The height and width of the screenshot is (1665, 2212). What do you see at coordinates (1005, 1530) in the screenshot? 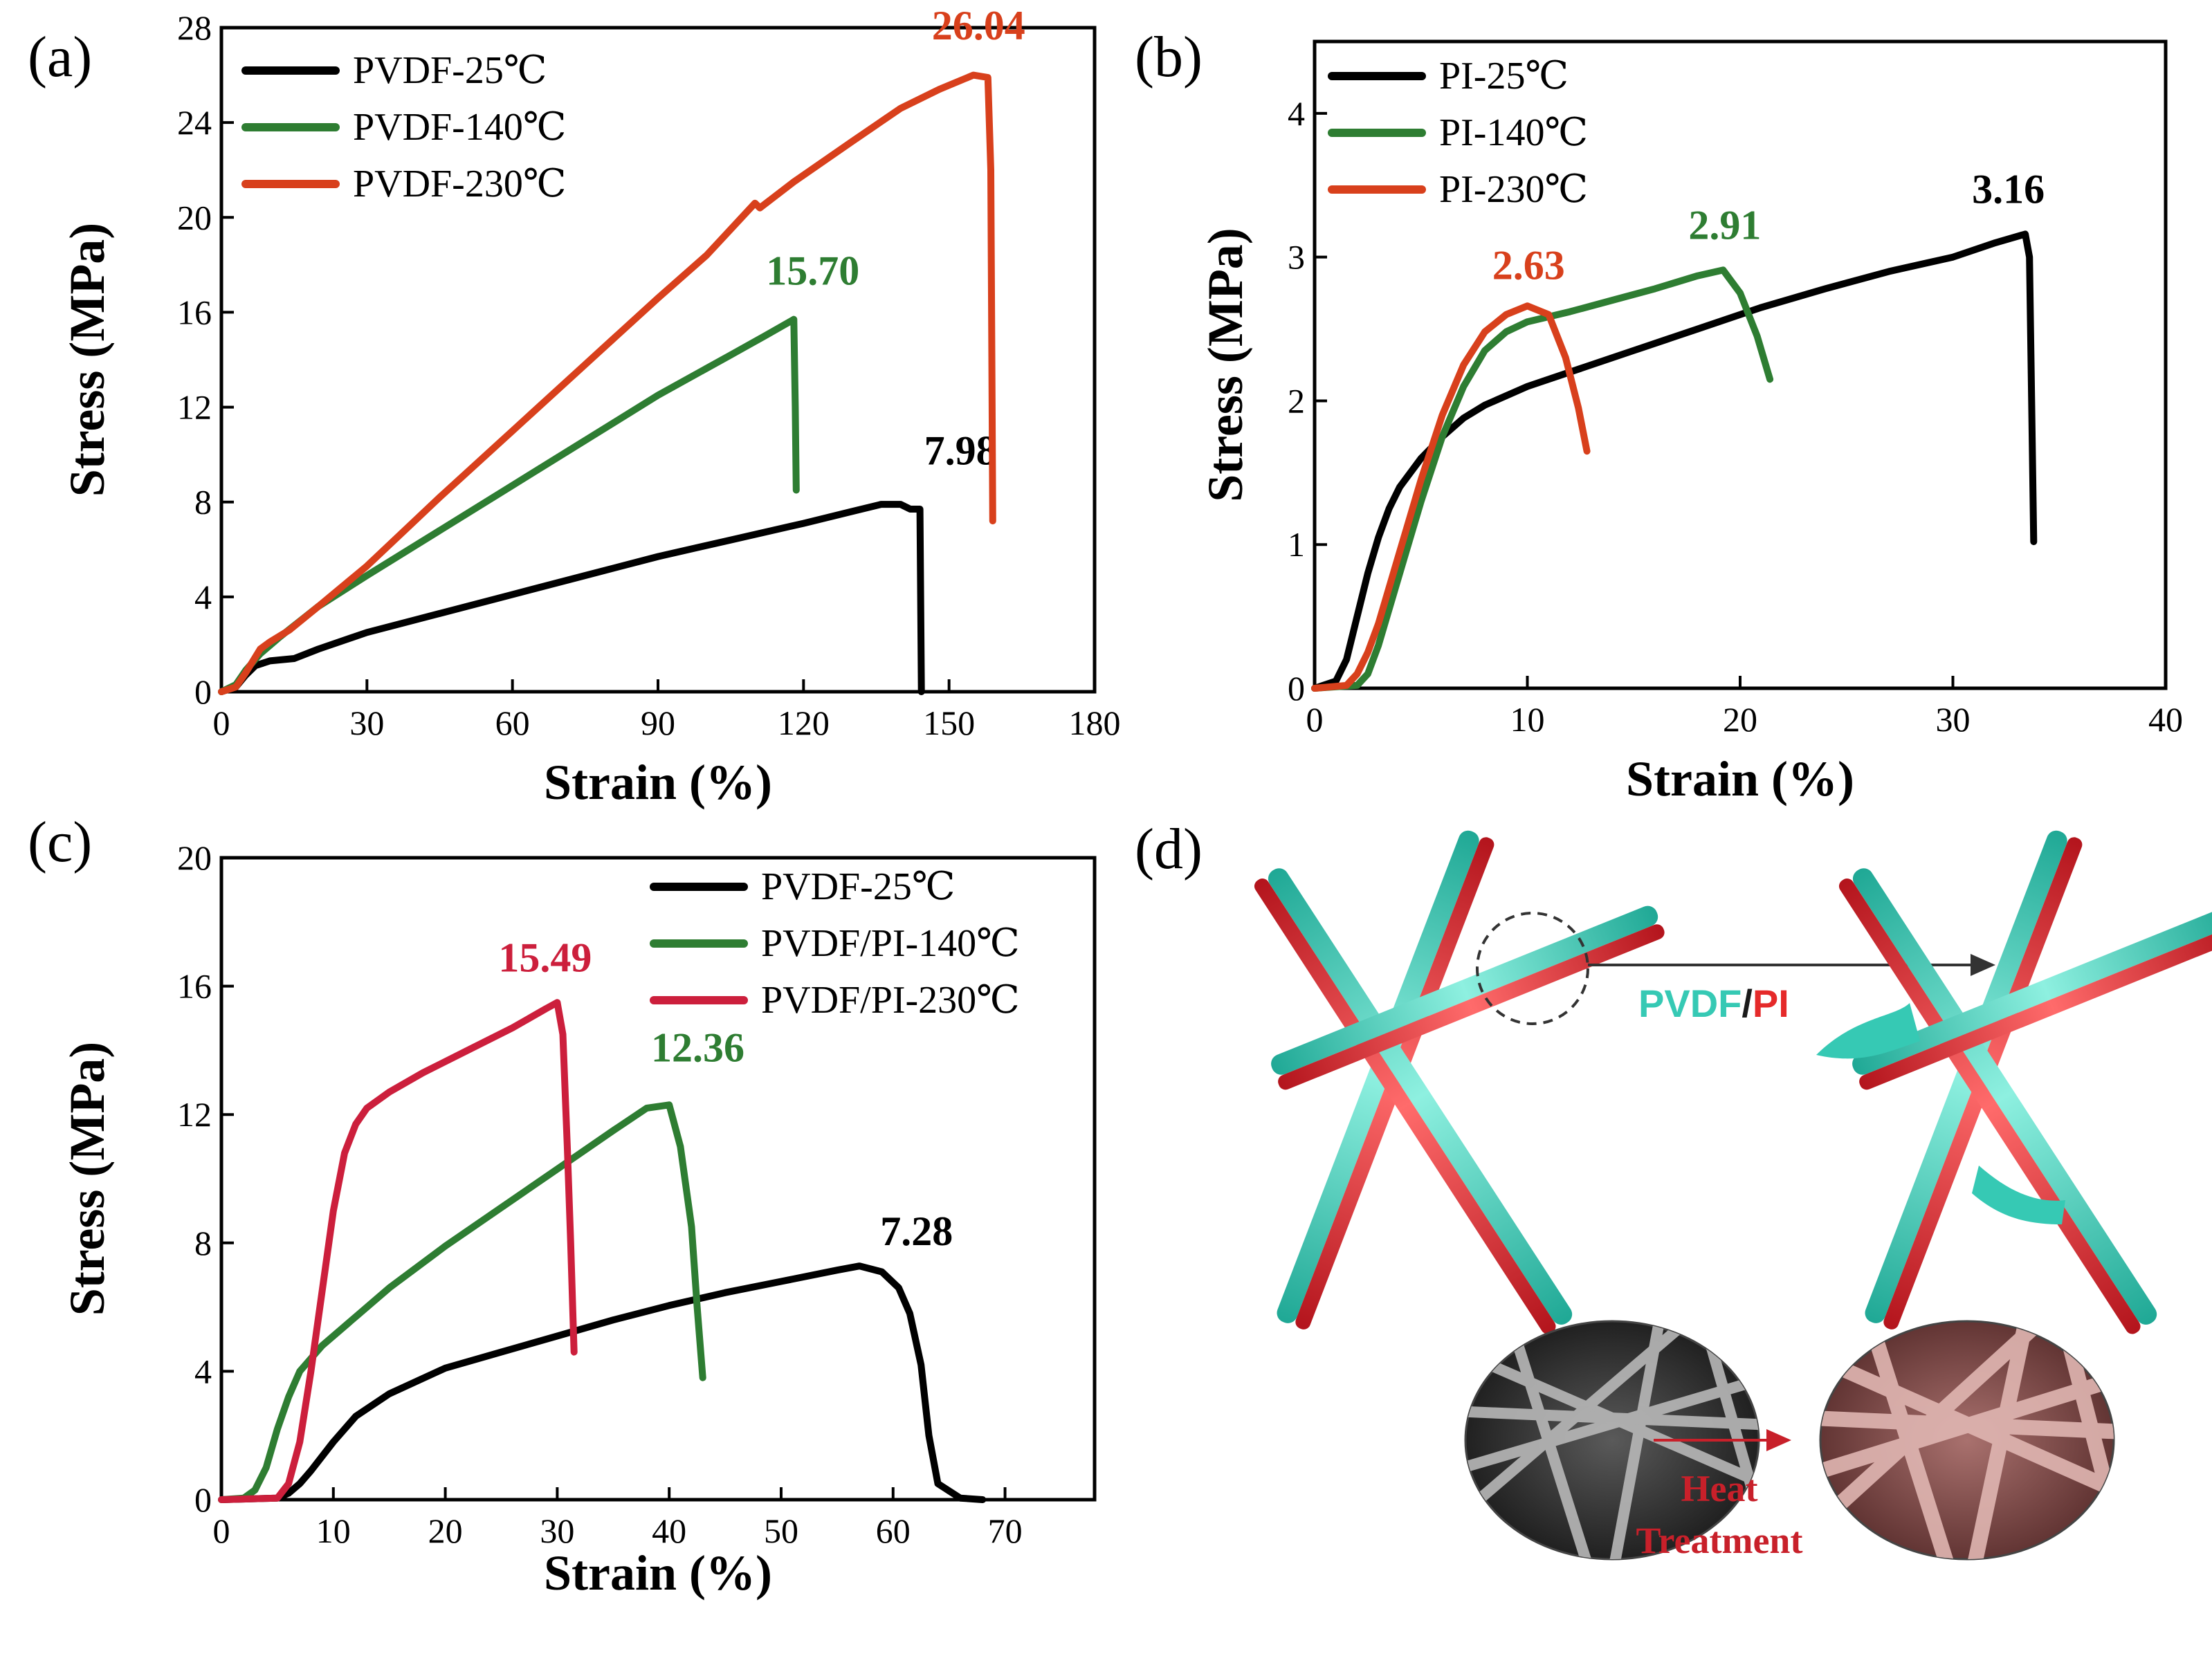
I see `x-tick-label: 70` at bounding box center [1005, 1530].